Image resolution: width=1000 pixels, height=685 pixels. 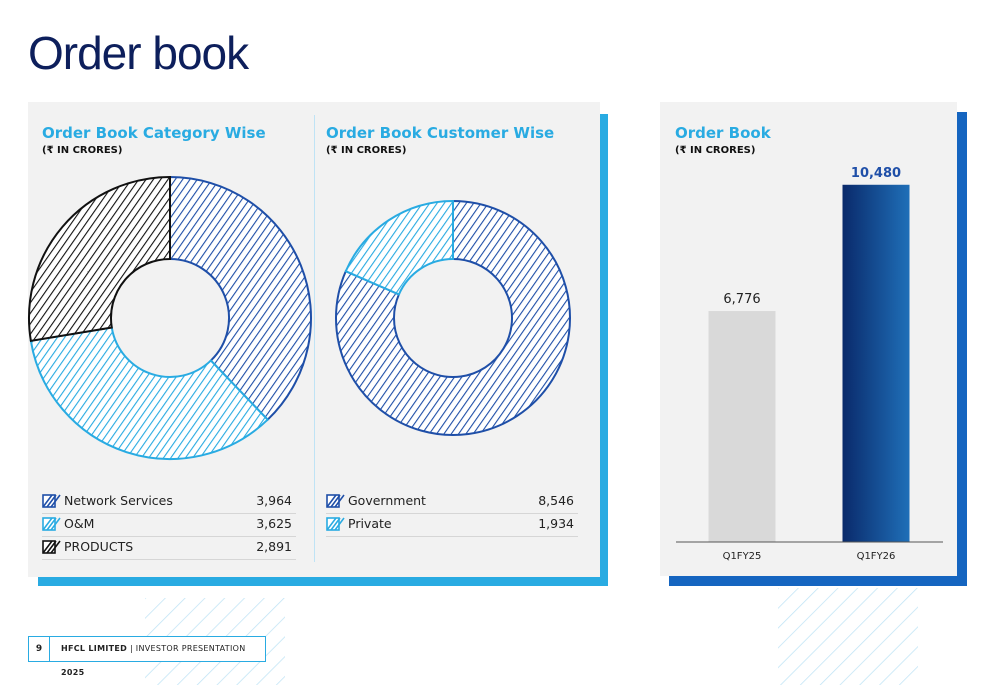 What do you see at coordinates (452, 525) in the screenshot?
I see `customer-legend-row-private: Private 1,934` at bounding box center [452, 525].